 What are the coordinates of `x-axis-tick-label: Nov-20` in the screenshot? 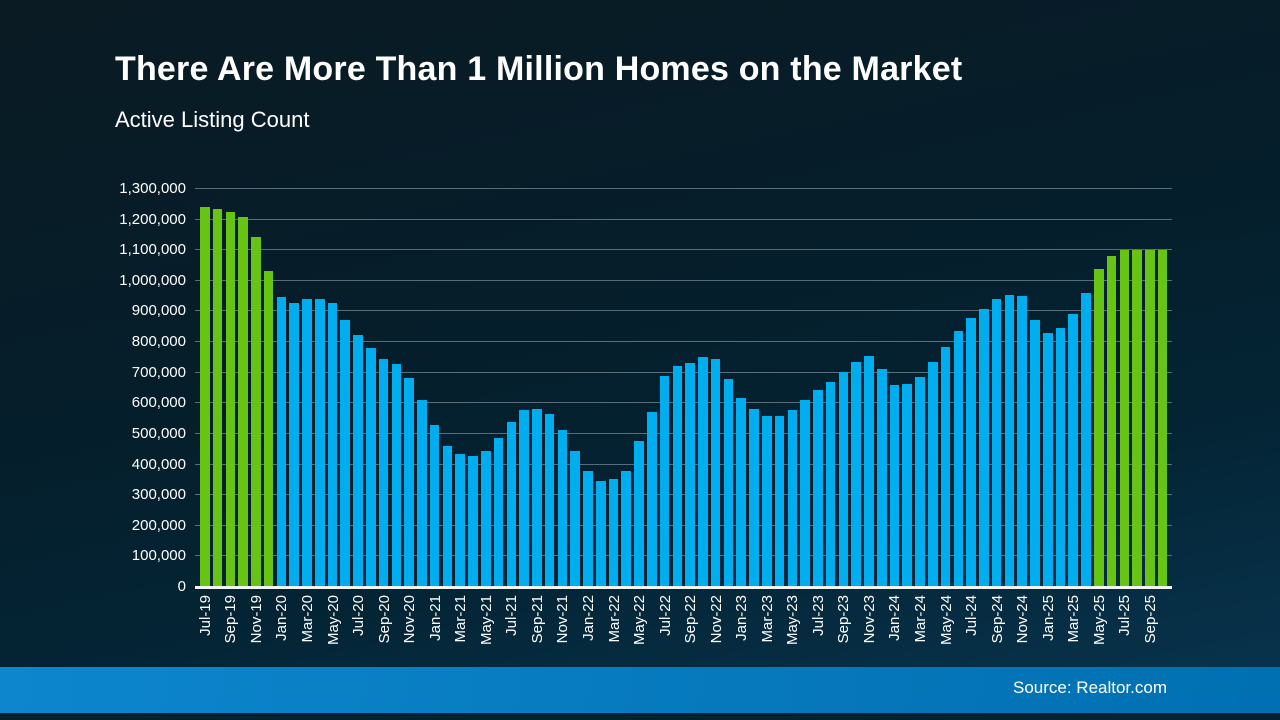 It's located at (410, 619).